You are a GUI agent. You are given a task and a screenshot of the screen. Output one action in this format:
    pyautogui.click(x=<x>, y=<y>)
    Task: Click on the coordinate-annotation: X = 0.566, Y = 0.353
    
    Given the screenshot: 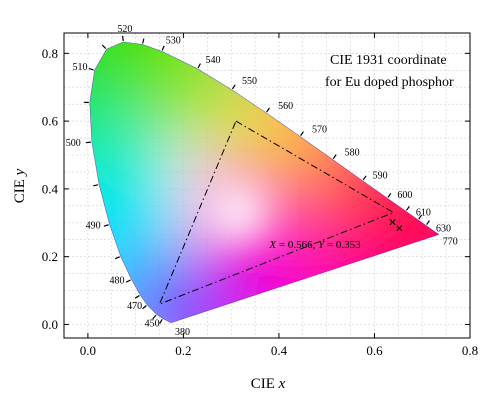 What is the action you would take?
    pyautogui.click(x=314, y=245)
    